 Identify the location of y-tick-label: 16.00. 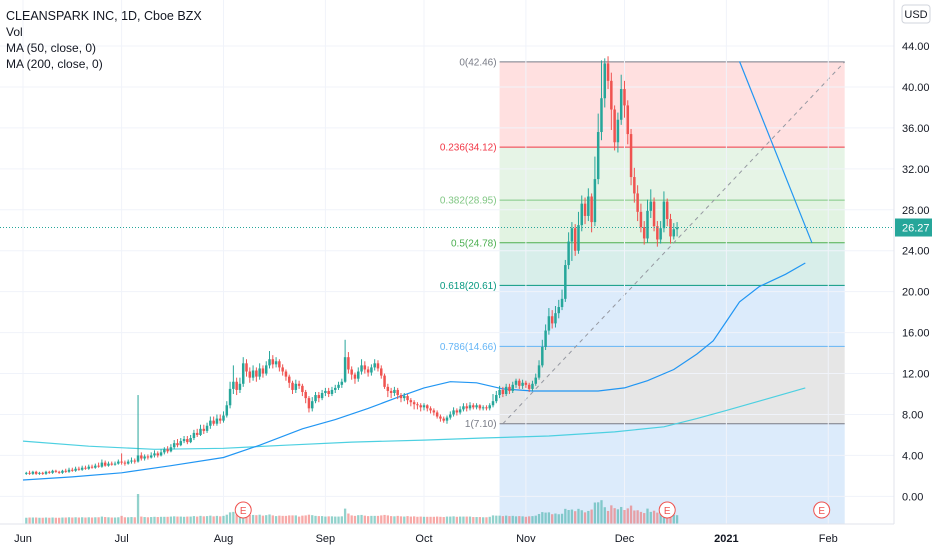
(916, 334).